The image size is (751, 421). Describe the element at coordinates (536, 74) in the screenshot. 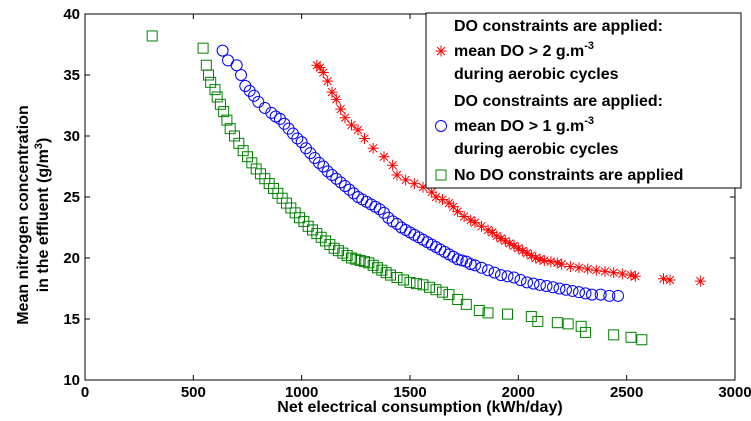

I see `legend-1-line3: during aerobic cycles` at that location.